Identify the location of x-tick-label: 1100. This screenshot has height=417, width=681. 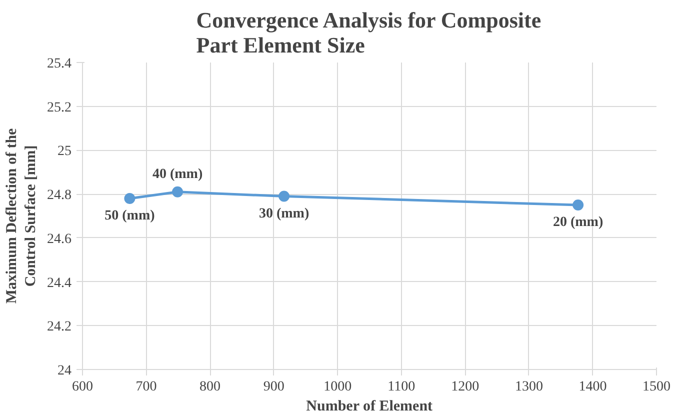
(402, 387).